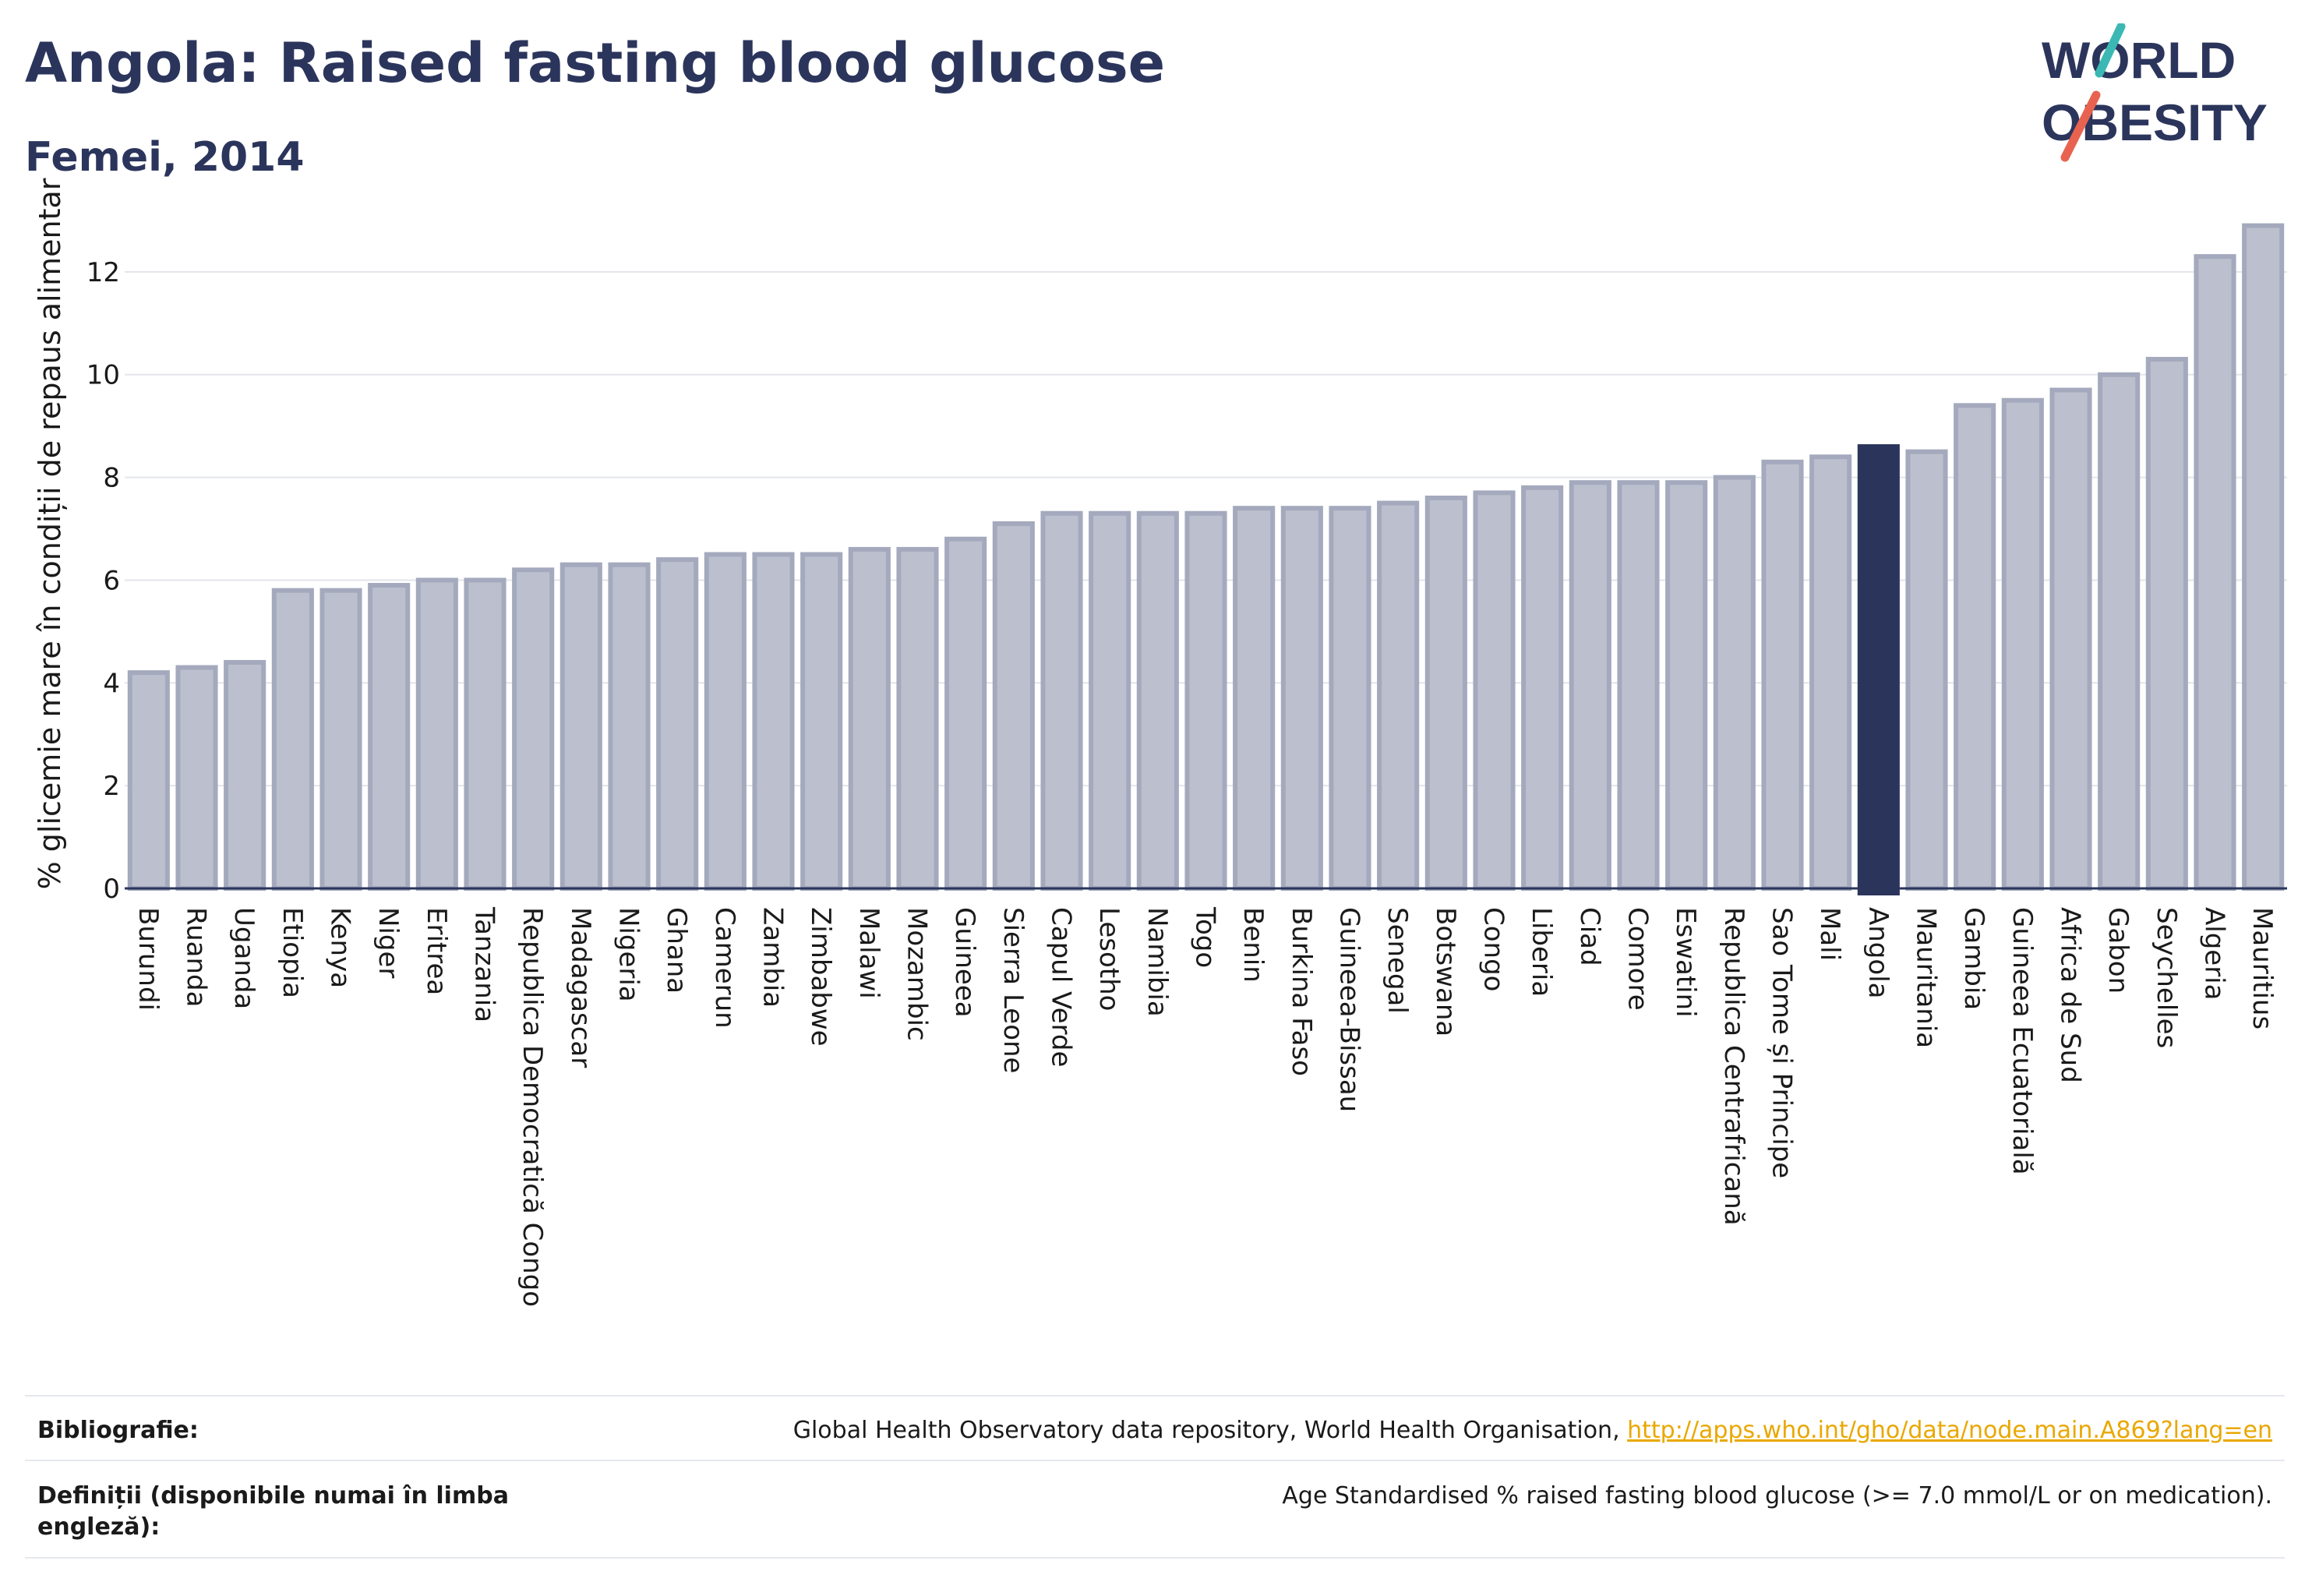 This screenshot has width=2305, height=1596. What do you see at coordinates (676, 950) in the screenshot?
I see `x-tick-label: Ghana` at bounding box center [676, 950].